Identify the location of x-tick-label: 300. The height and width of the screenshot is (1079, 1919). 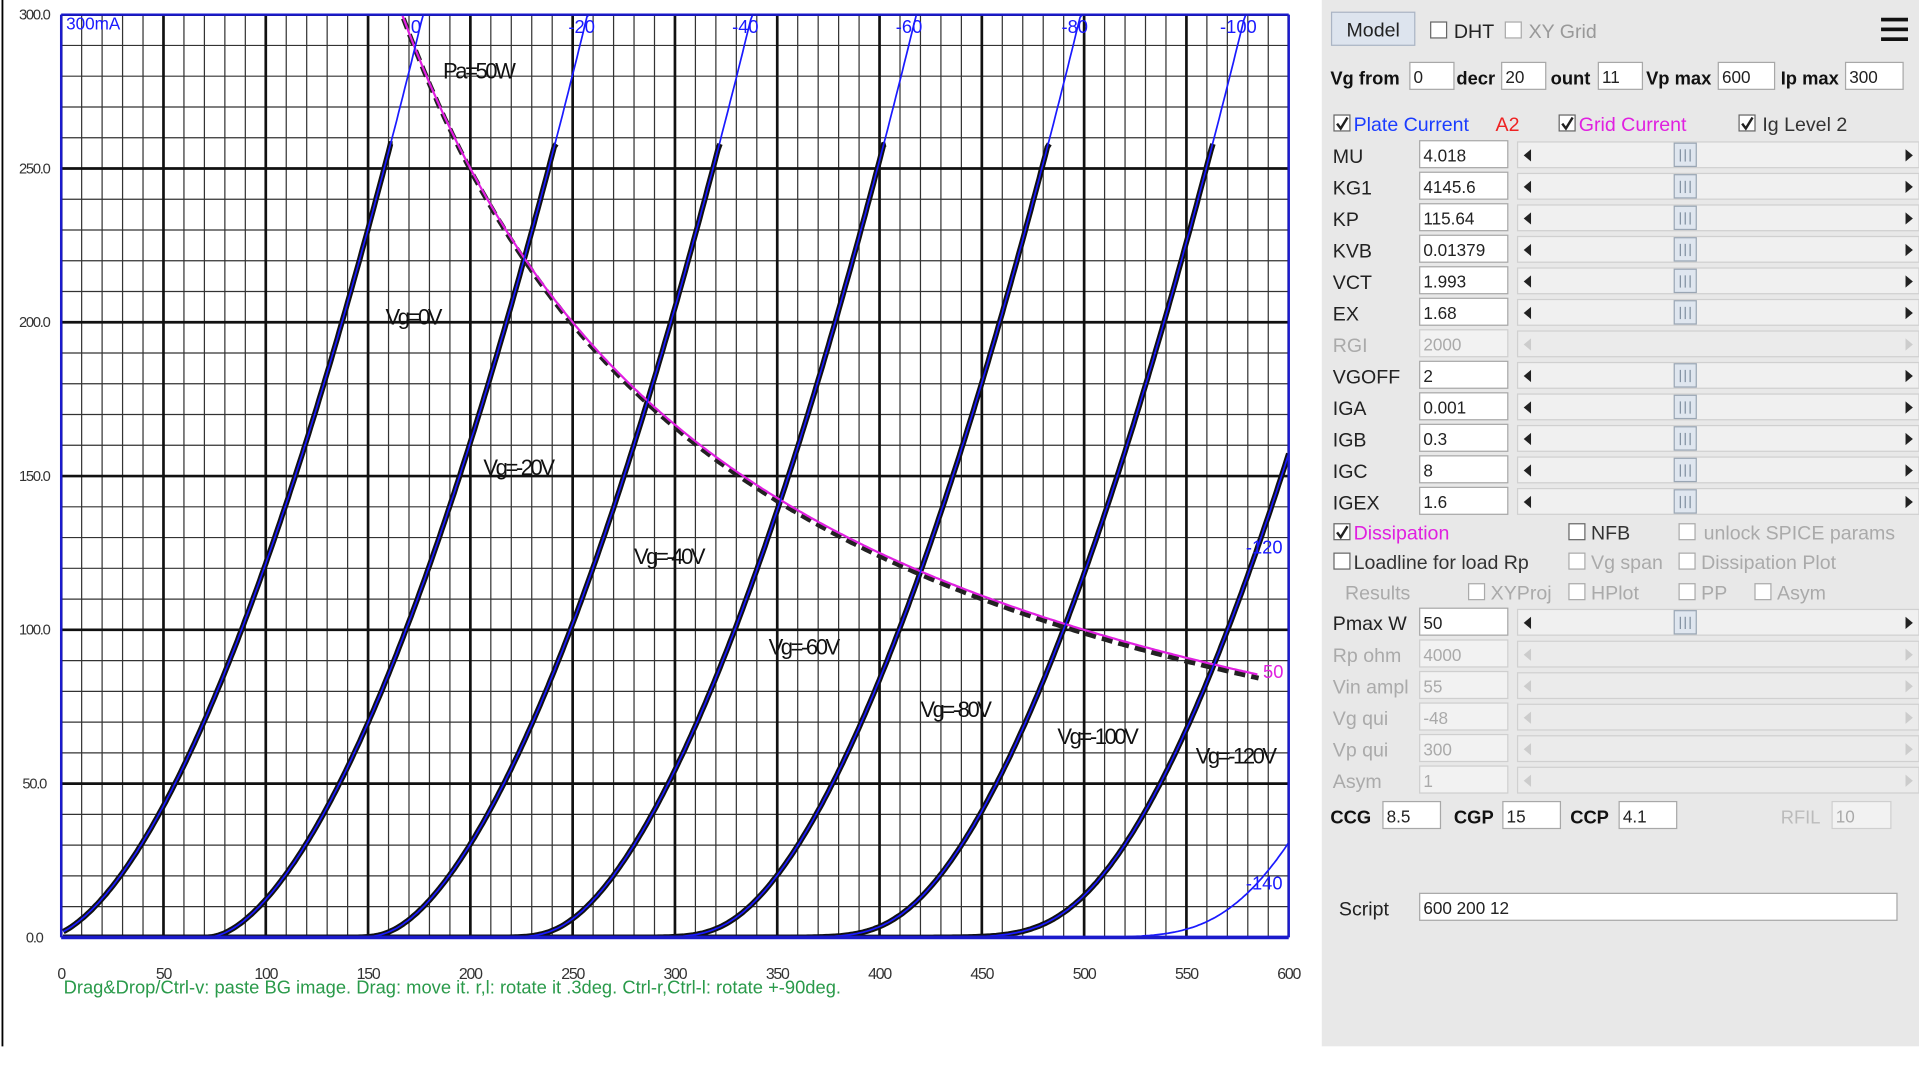
(676, 974).